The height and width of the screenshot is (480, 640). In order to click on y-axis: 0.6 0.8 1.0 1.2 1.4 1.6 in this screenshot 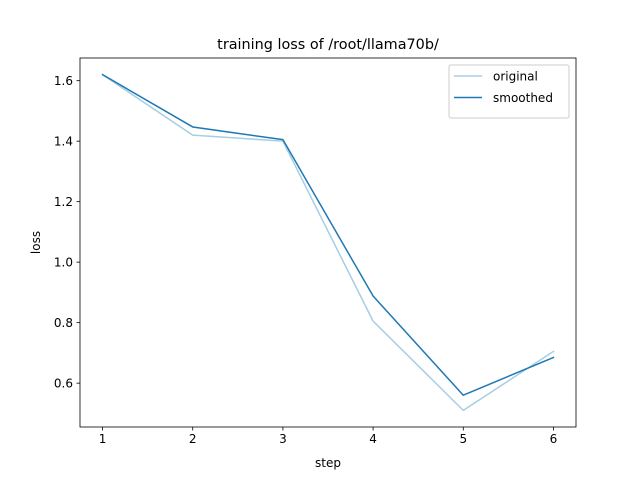, I will do `click(67, 232)`.